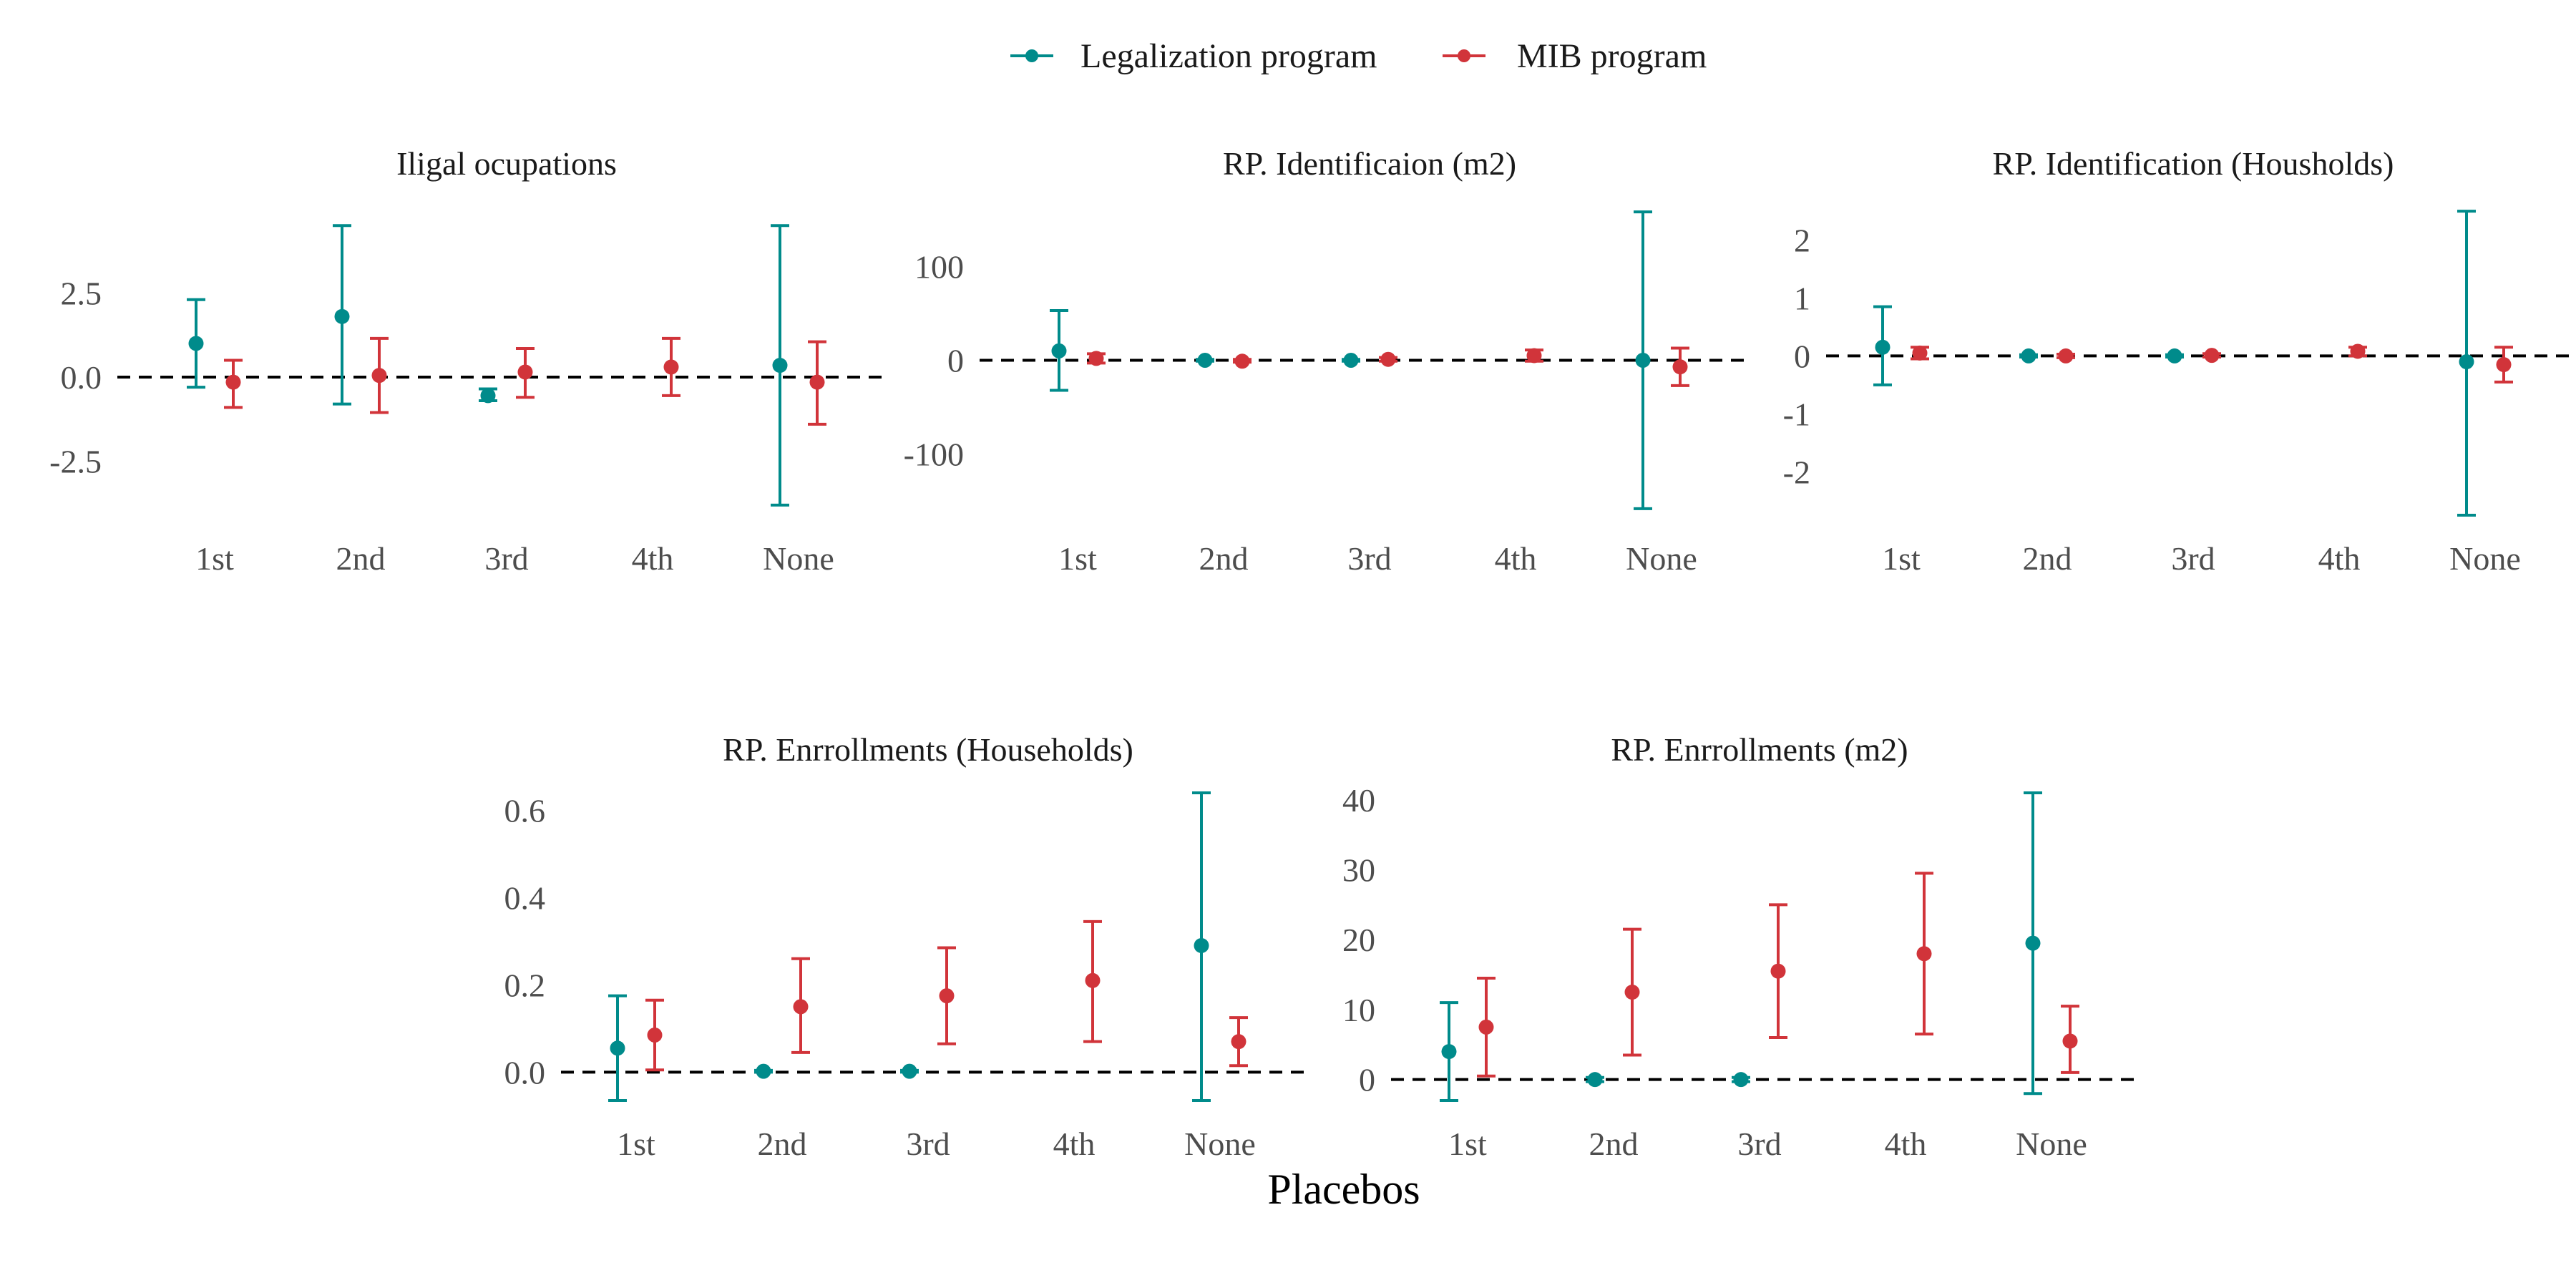 The height and width of the screenshot is (1288, 2576). What do you see at coordinates (1759, 749) in the screenshot?
I see `panel-title: RP. Enrrollments (m2)` at bounding box center [1759, 749].